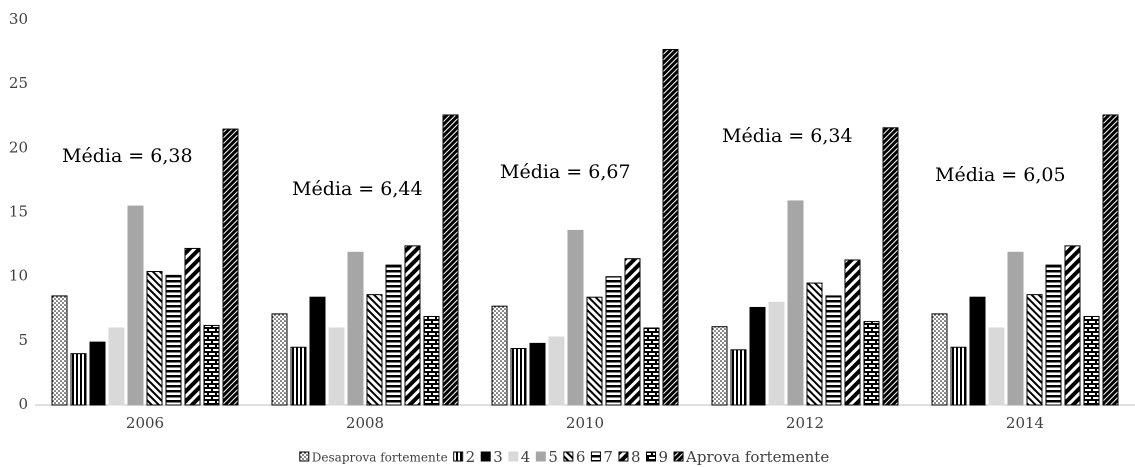  What do you see at coordinates (526, 457) in the screenshot?
I see `legend-label: 4` at bounding box center [526, 457].